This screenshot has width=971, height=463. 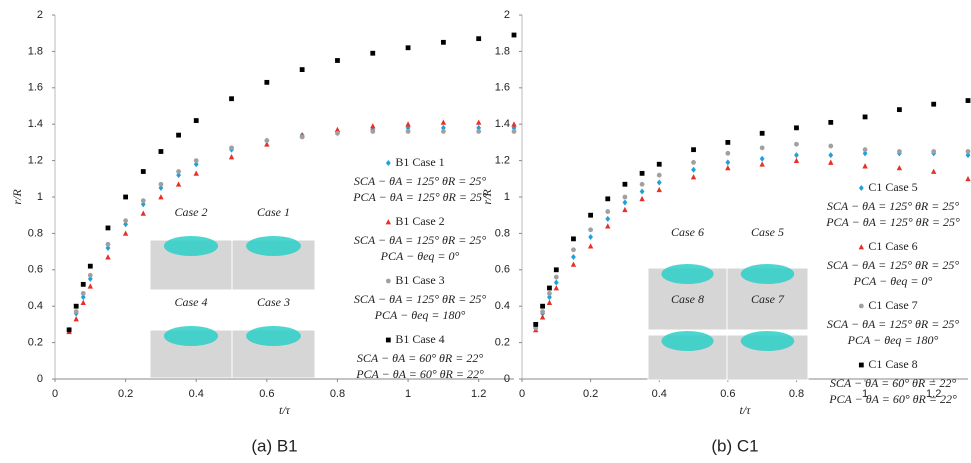 What do you see at coordinates (388, 222) in the screenshot?
I see `legend-marker` at bounding box center [388, 222].